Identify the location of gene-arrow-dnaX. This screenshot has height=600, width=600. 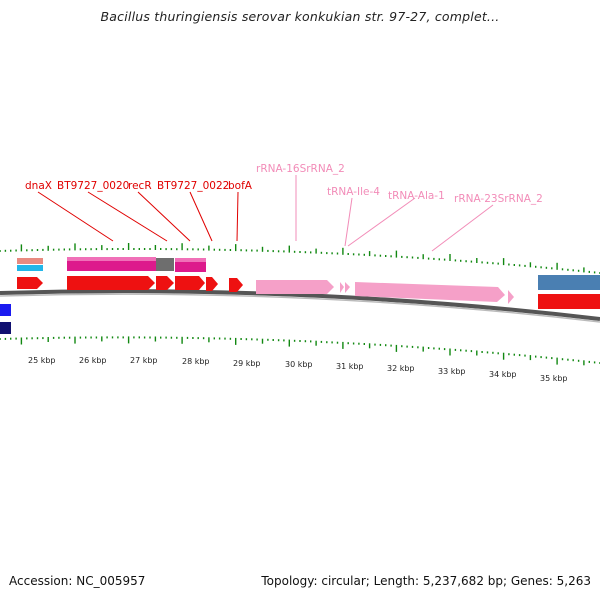
(111, 283).